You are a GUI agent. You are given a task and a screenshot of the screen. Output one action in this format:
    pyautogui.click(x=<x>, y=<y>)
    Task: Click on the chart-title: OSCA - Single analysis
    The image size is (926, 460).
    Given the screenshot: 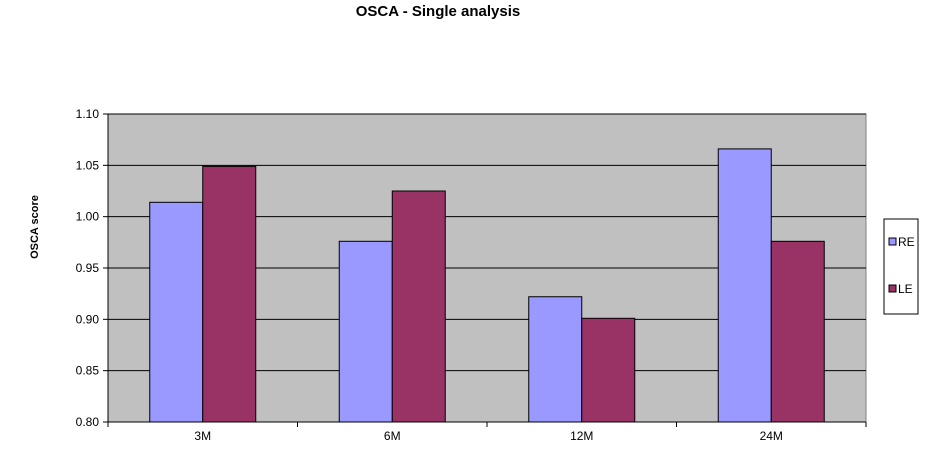 What is the action you would take?
    pyautogui.click(x=438, y=11)
    